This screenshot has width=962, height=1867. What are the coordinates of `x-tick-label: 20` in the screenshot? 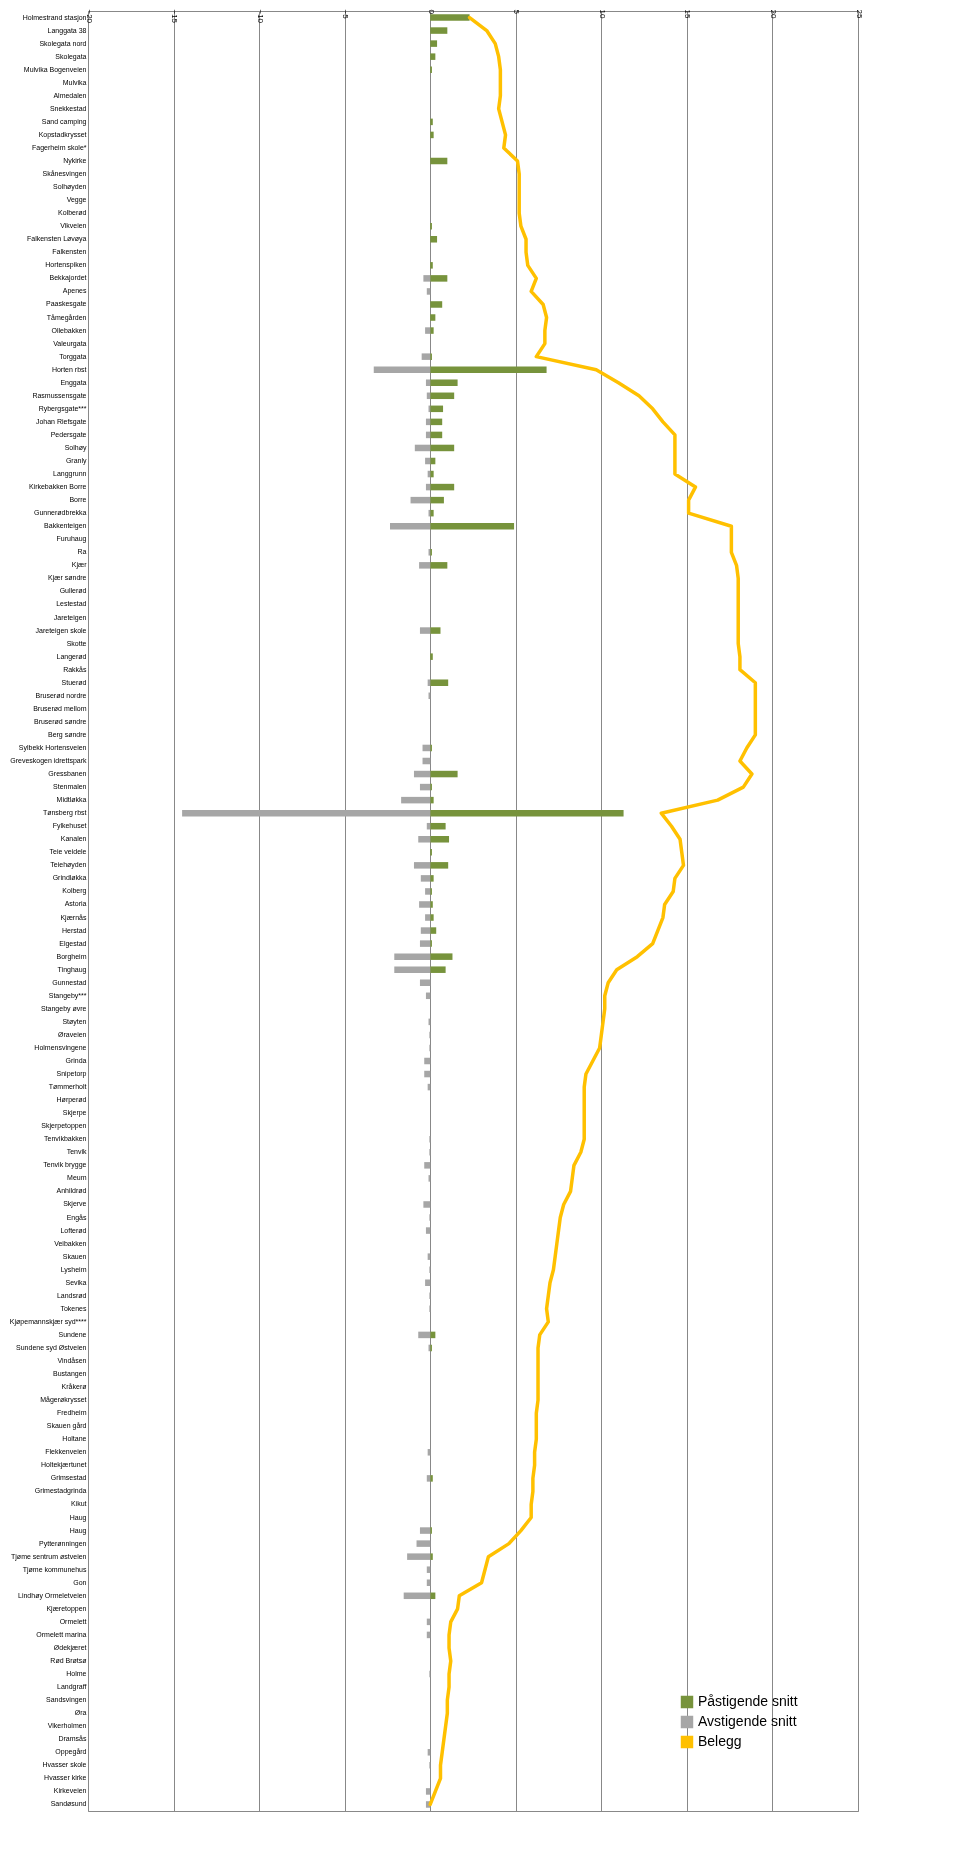 It's located at (773, 14).